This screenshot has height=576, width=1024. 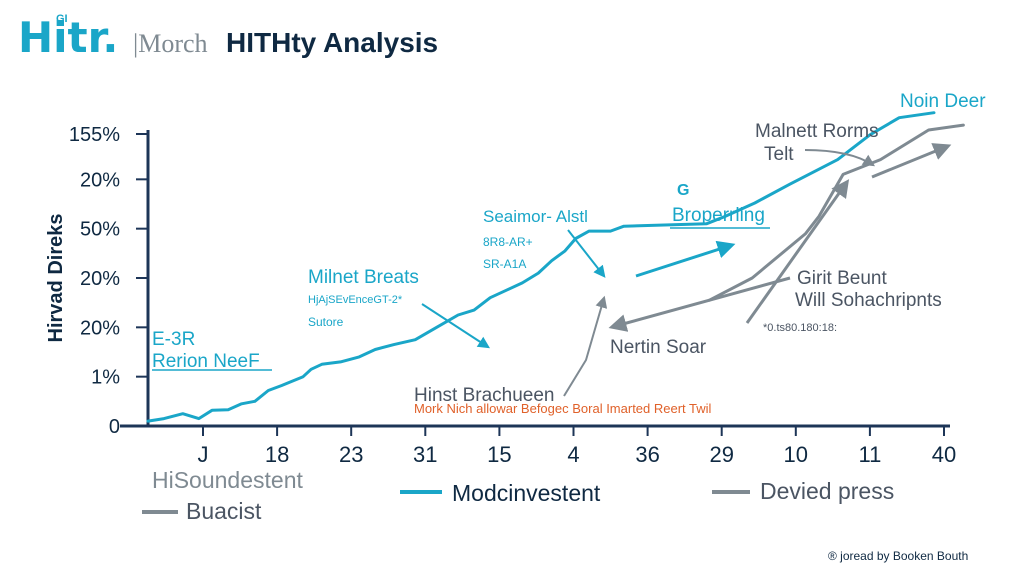 What do you see at coordinates (351, 454) in the screenshot?
I see `x-tick-label: 23` at bounding box center [351, 454].